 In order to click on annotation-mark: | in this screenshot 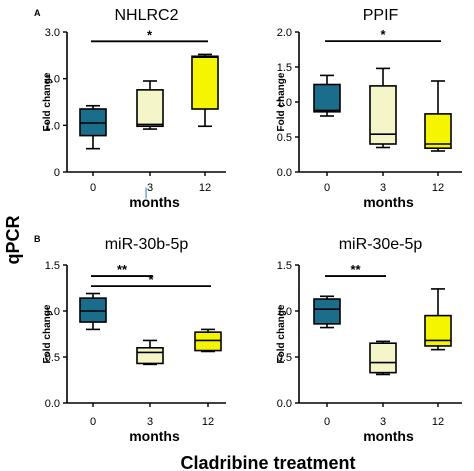, I will do `click(145, 192)`.